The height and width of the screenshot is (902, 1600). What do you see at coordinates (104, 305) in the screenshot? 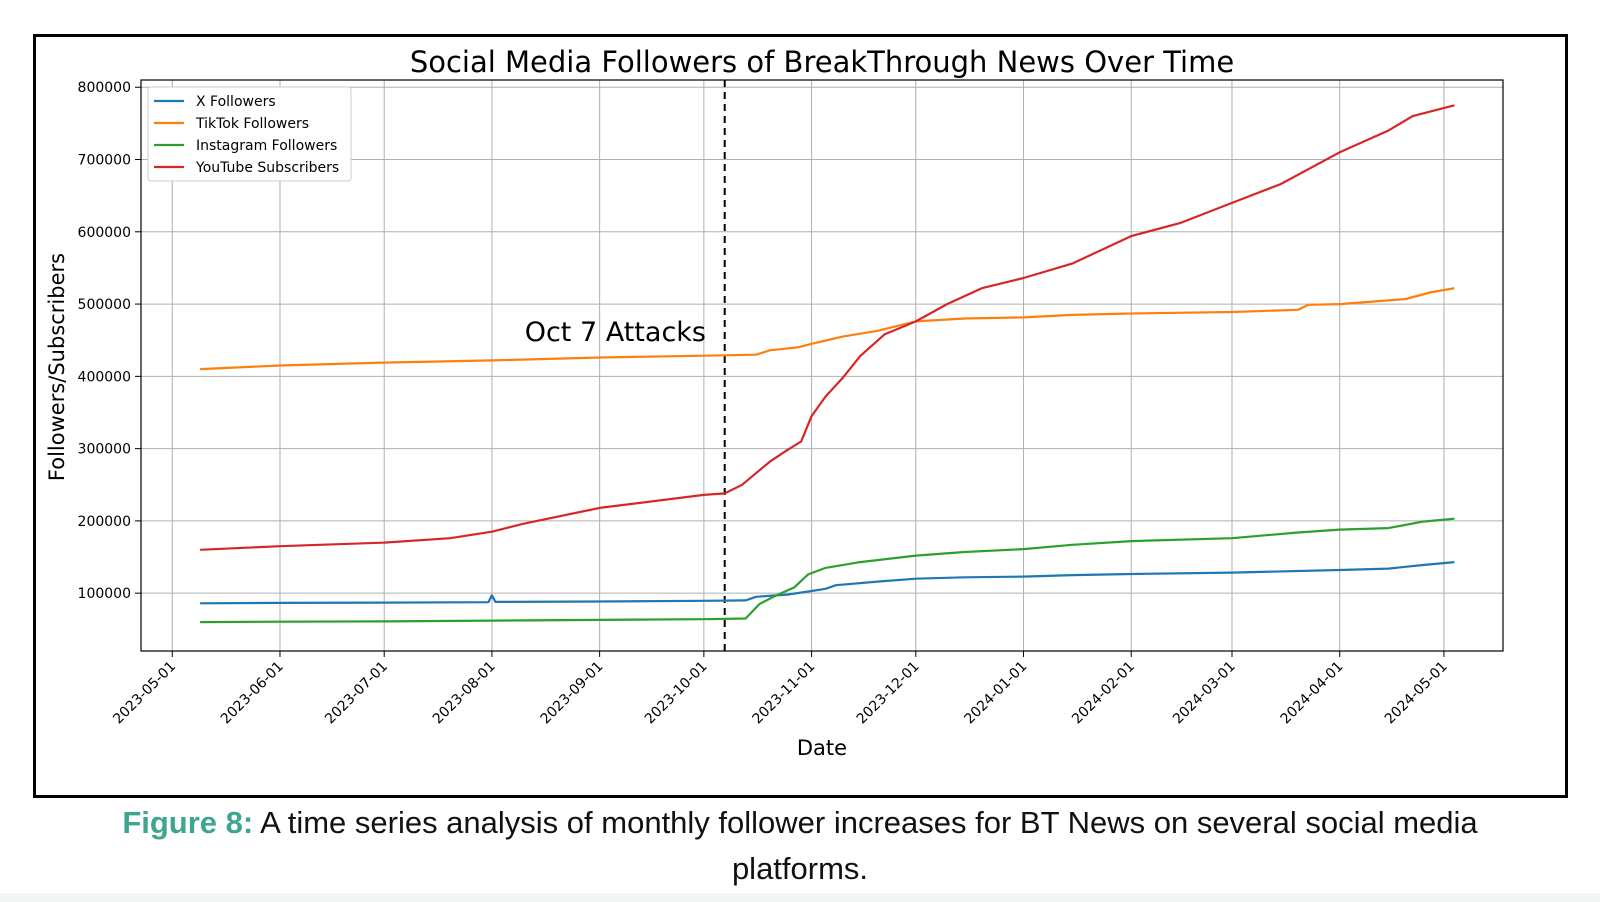
I see `y-tick-label: 500000` at bounding box center [104, 305].